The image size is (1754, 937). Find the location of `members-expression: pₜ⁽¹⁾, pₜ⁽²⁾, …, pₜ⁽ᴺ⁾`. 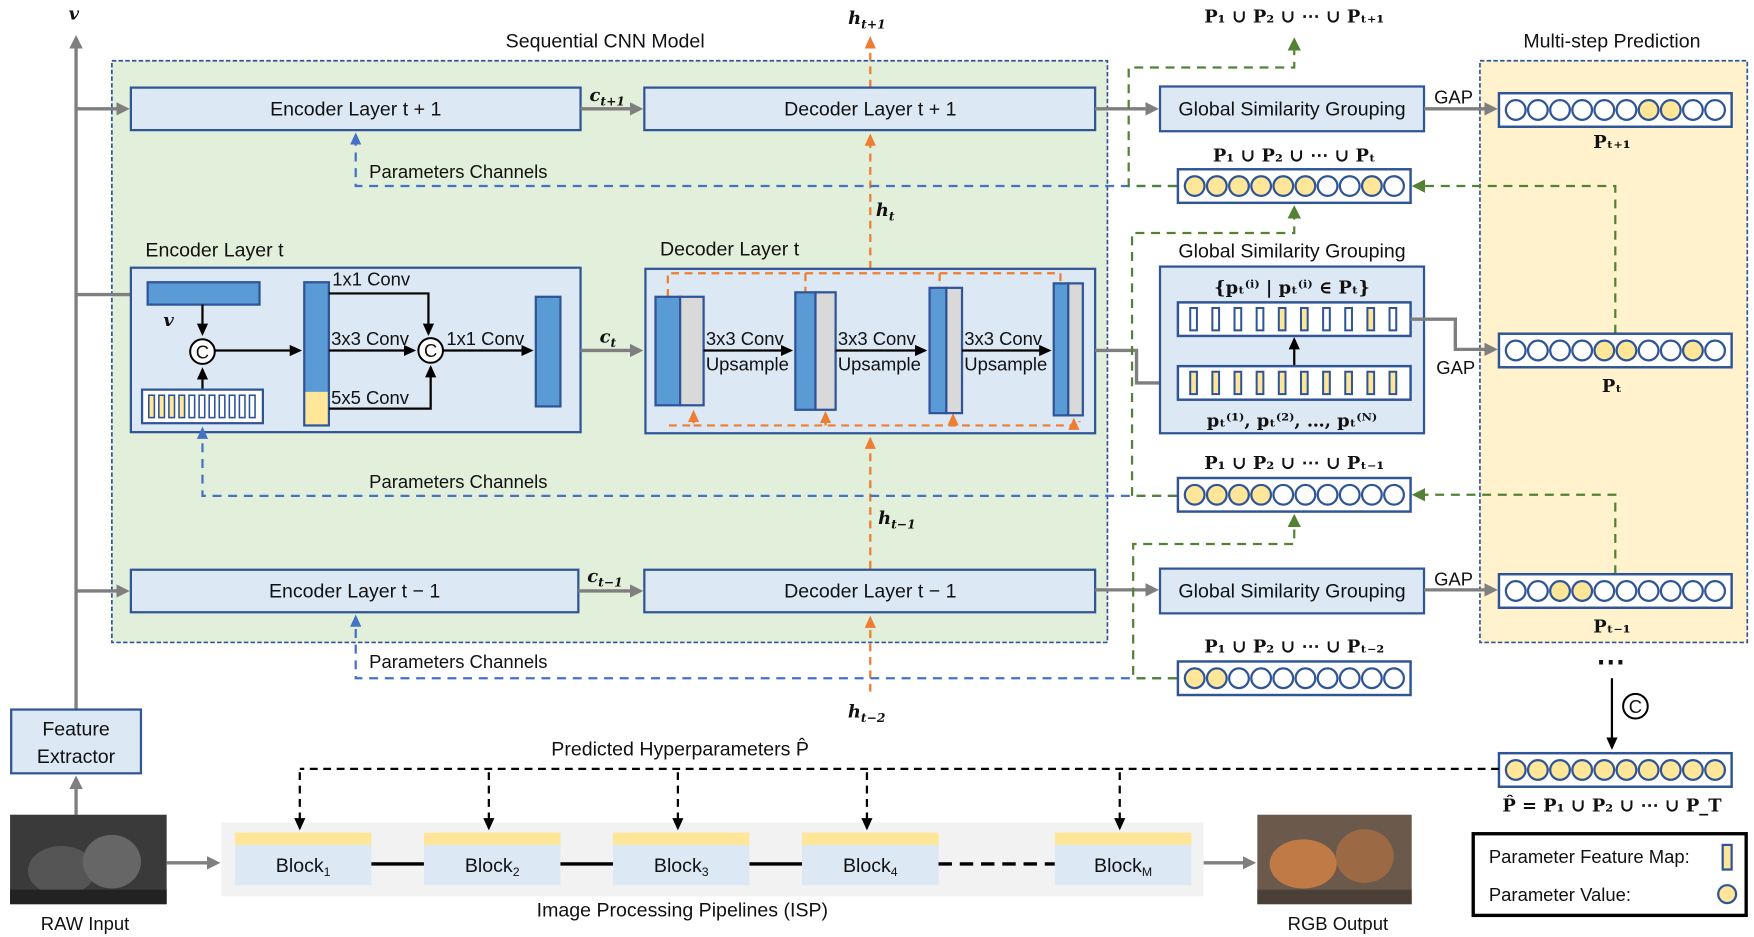

members-expression: pₜ⁽¹⁾, pₜ⁽²⁾, …, pₜ⁽ᴺ⁾ is located at coordinates (1292, 421).